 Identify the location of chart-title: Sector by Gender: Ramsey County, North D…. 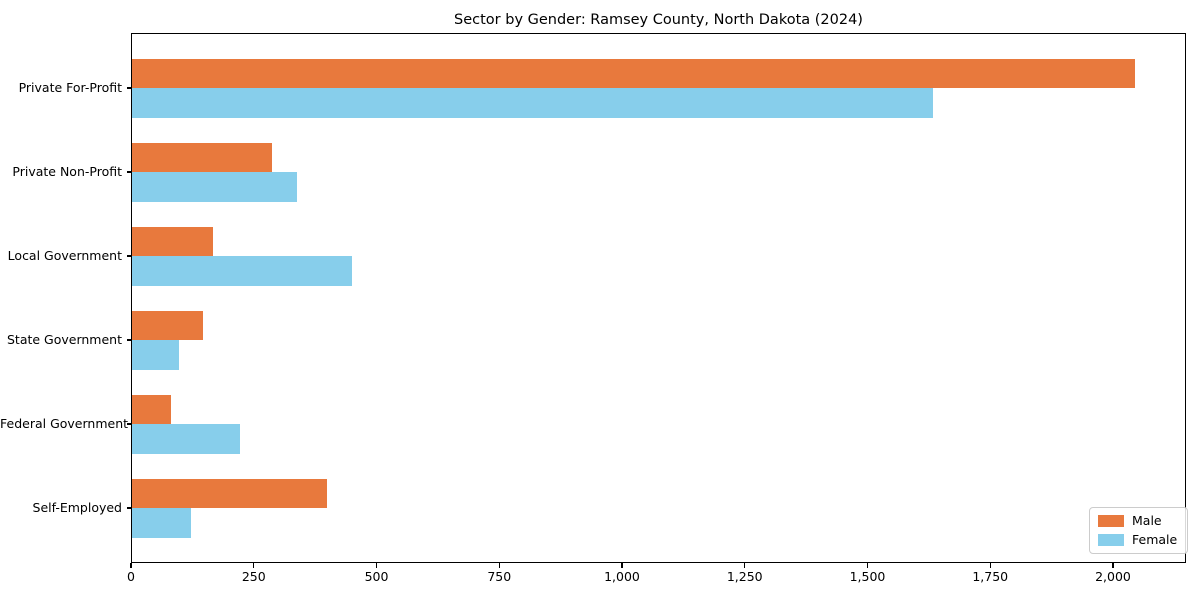
(658, 20).